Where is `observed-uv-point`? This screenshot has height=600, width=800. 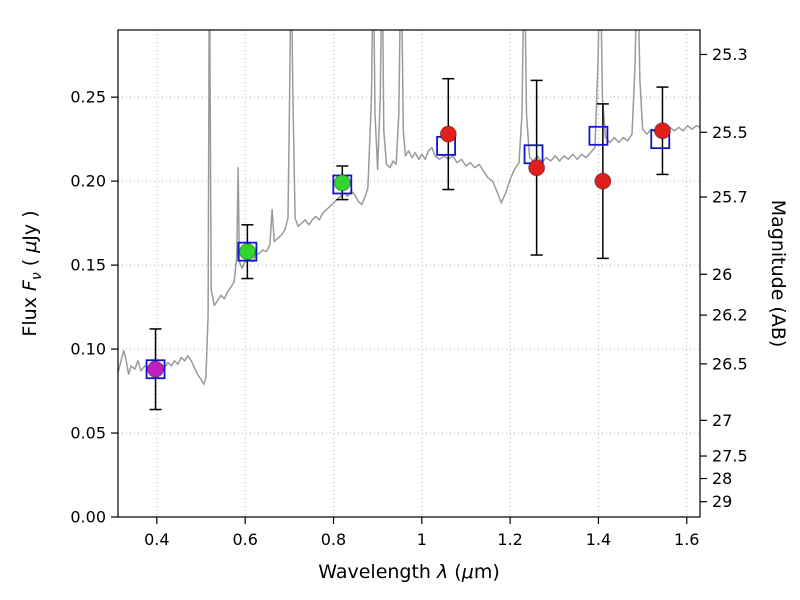
observed-uv-point is located at coordinates (156, 369).